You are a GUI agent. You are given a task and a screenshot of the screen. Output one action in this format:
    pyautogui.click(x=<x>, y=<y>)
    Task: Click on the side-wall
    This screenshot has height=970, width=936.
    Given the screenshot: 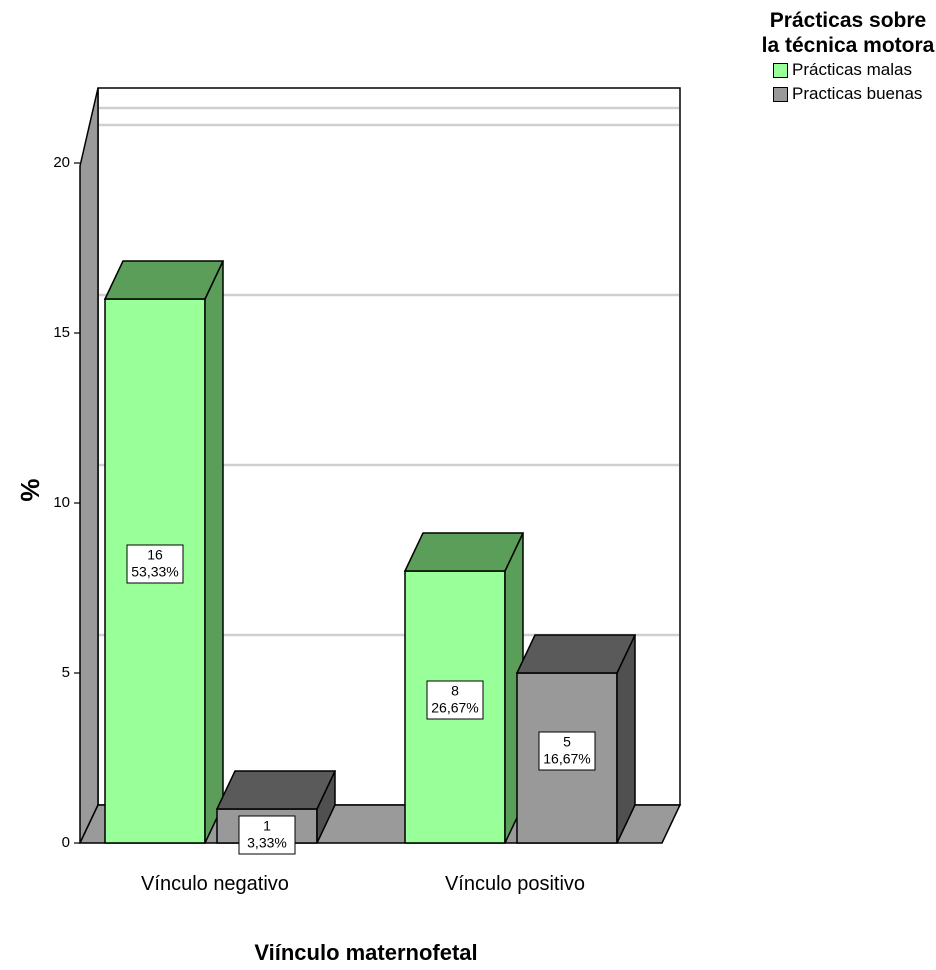 What is the action you would take?
    pyautogui.click(x=89, y=465)
    